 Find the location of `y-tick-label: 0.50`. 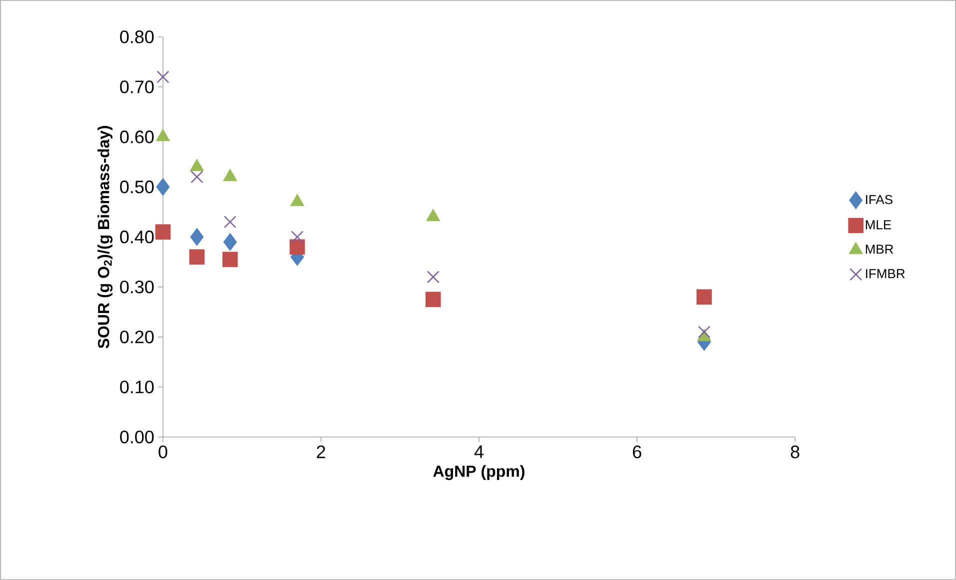

y-tick-label: 0.50 is located at coordinates (137, 187).